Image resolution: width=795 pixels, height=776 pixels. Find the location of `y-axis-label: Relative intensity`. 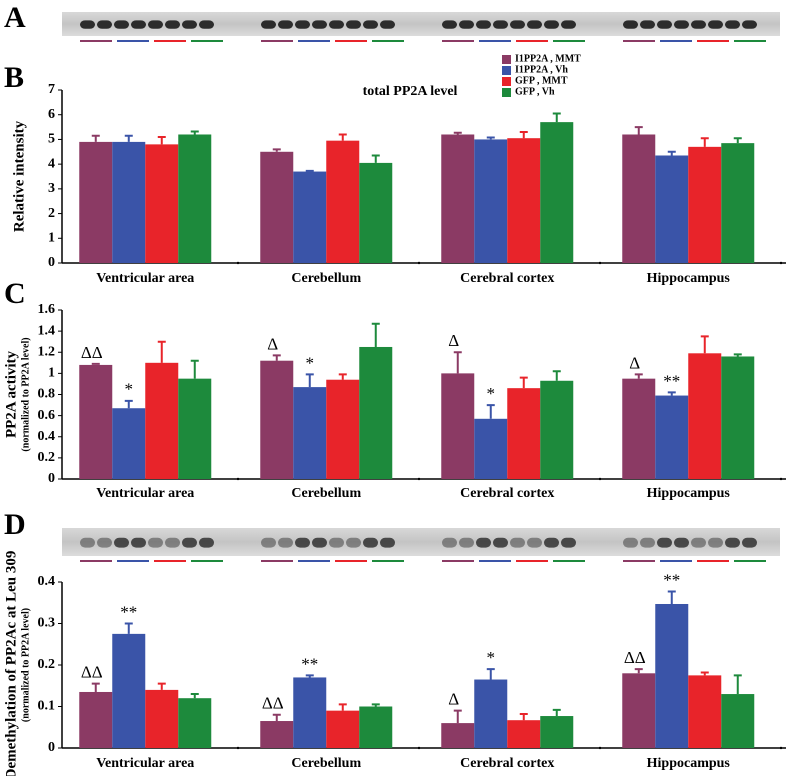

y-axis-label: Relative intensity is located at coordinates (19, 176).